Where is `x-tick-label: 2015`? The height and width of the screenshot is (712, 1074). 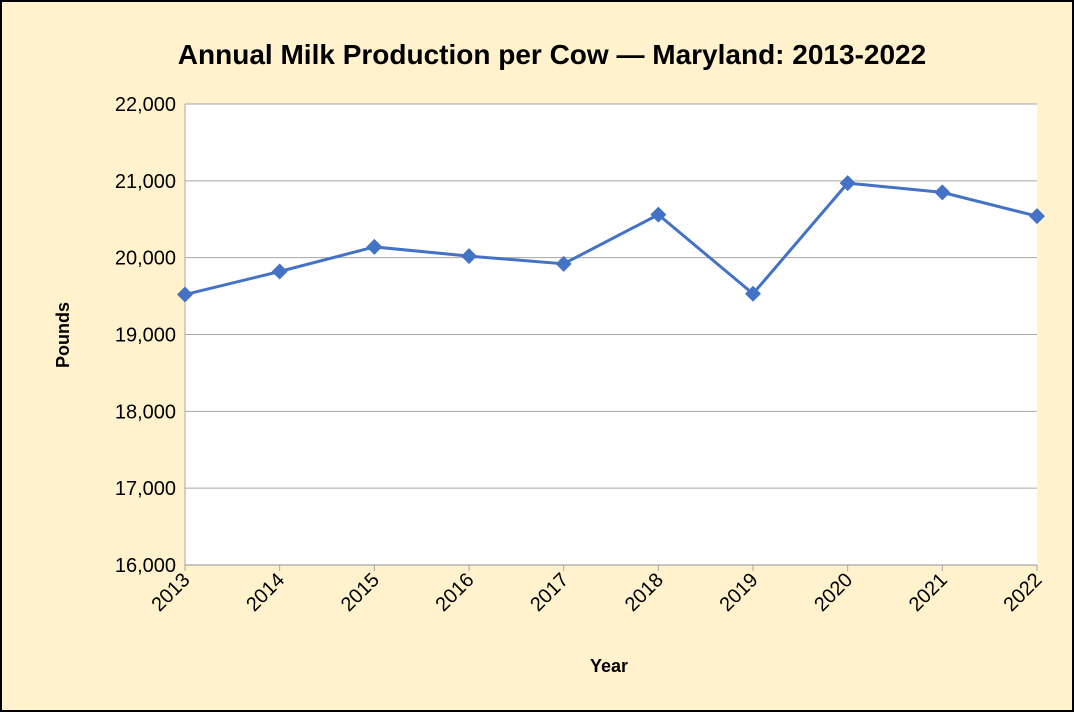
x-tick-label: 2015 is located at coordinates (360, 592).